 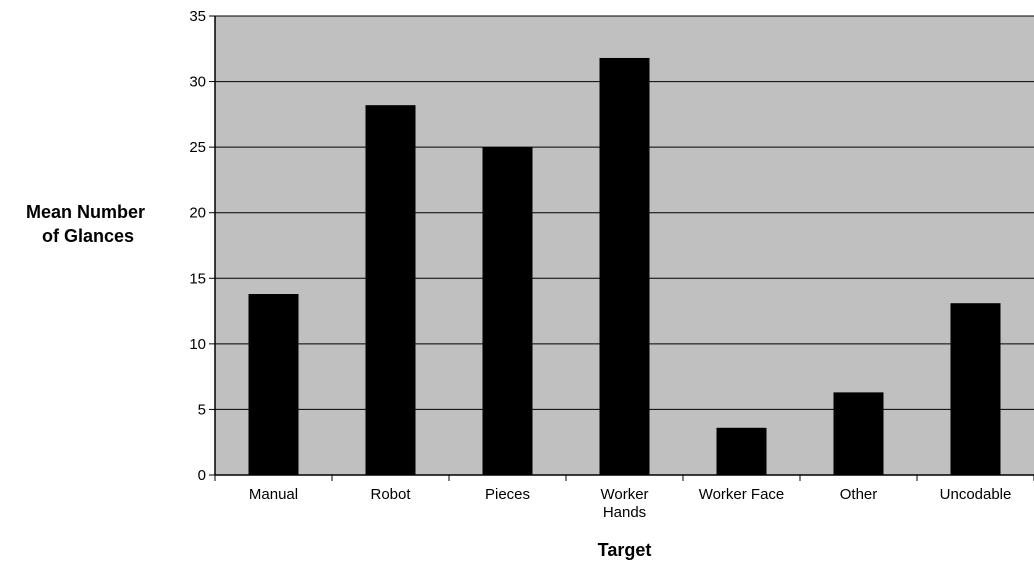 What do you see at coordinates (197, 82) in the screenshot?
I see `y-tick-label: 30` at bounding box center [197, 82].